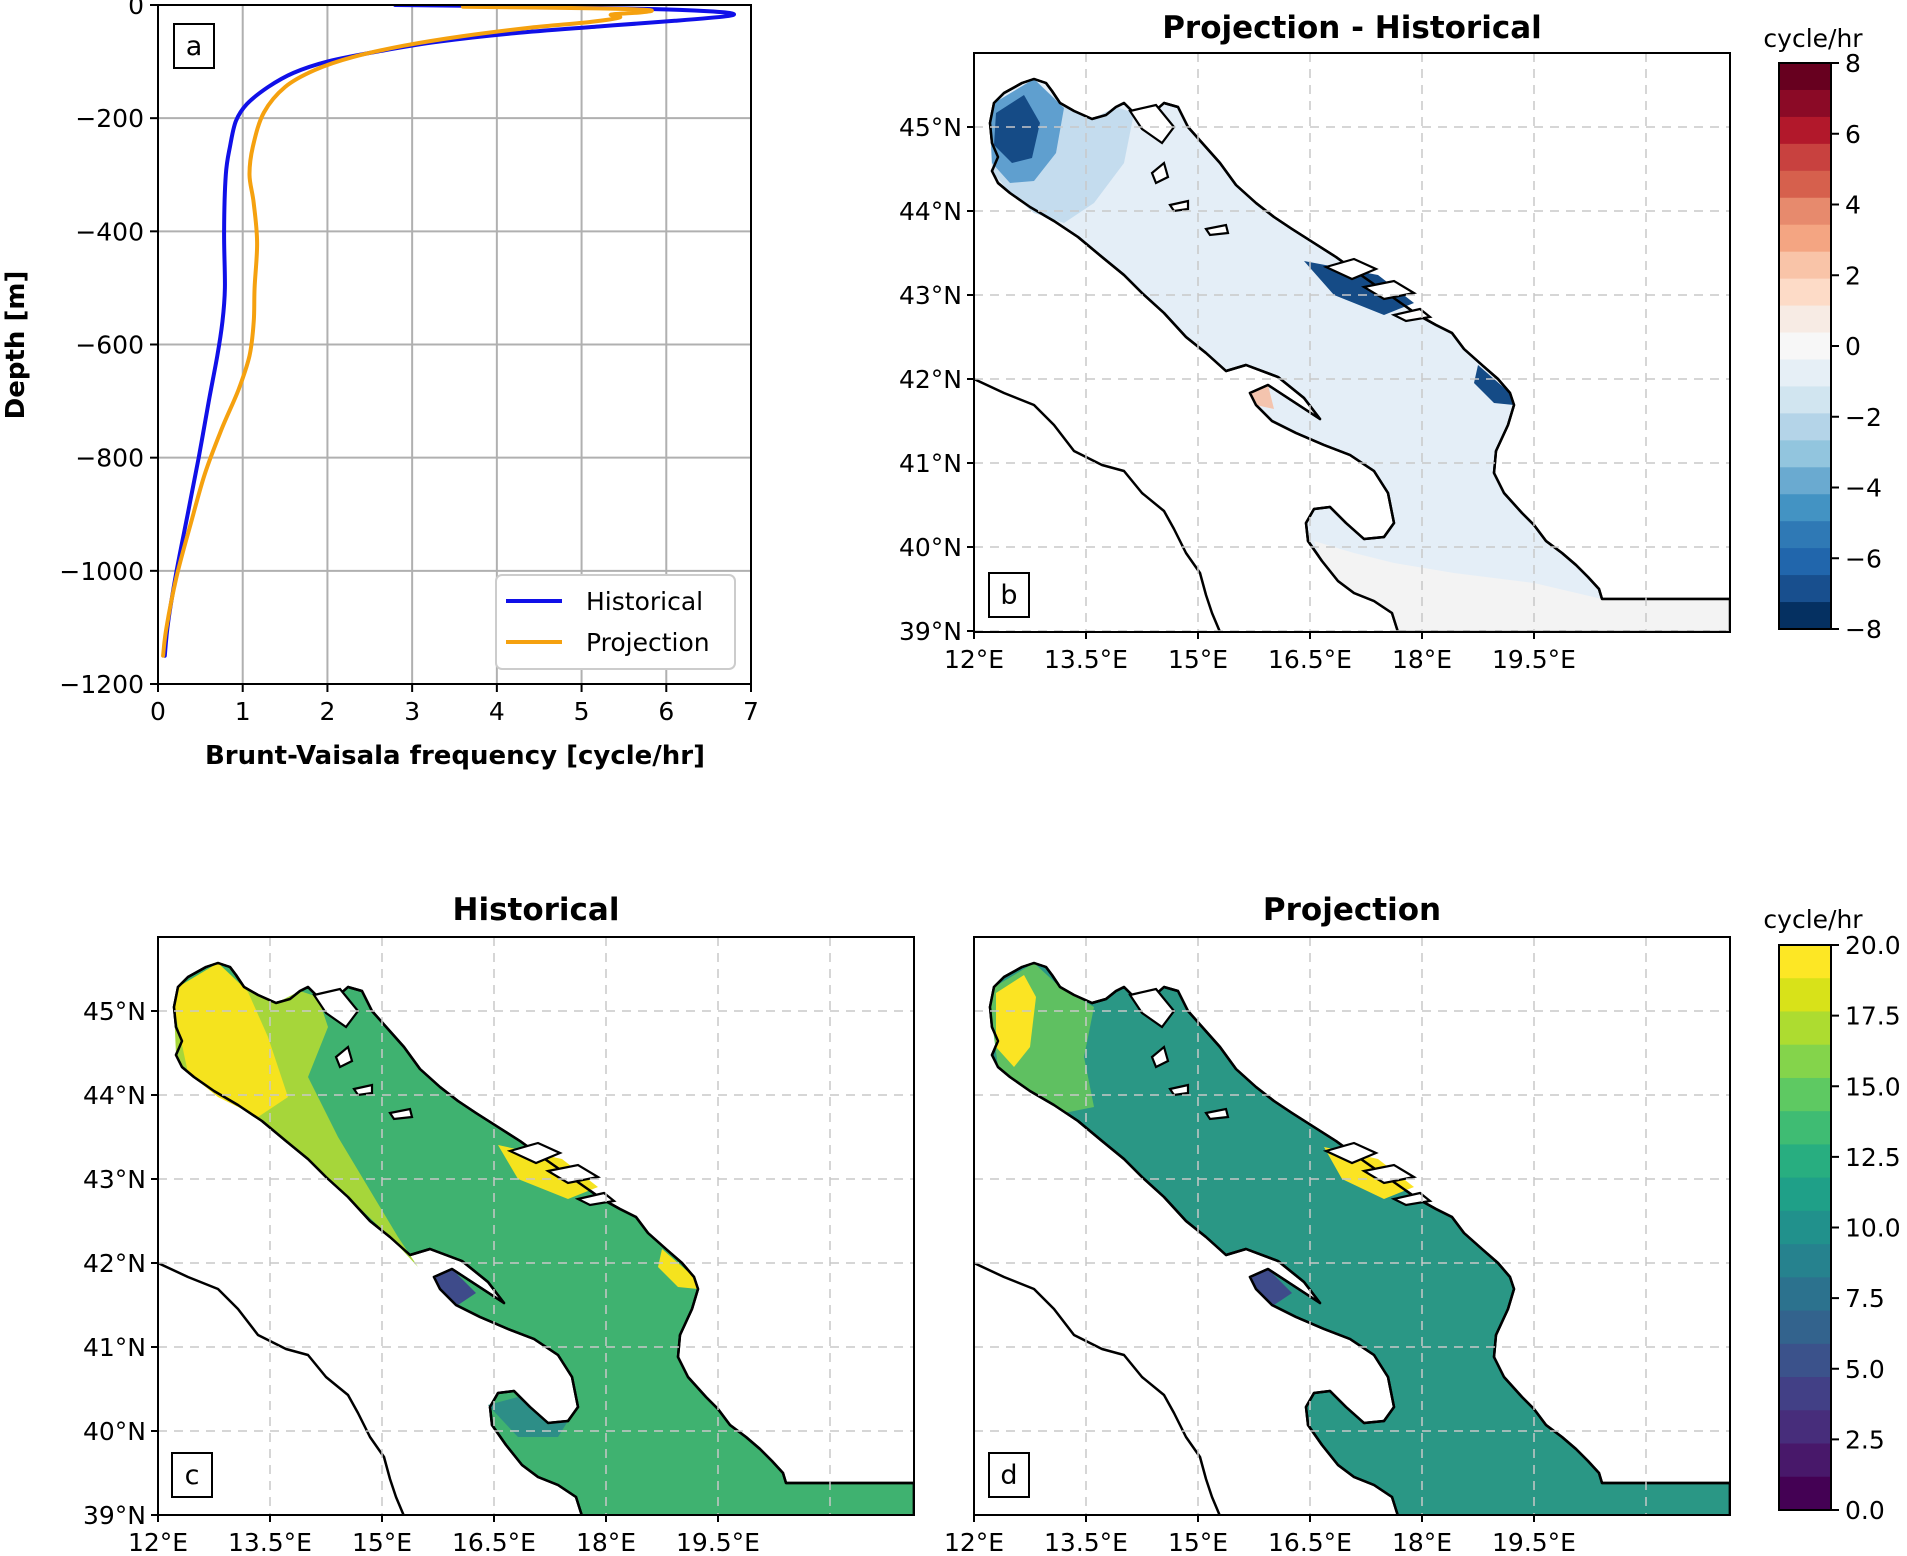 The image size is (1907, 1556). What do you see at coordinates (16, 345) in the screenshot?
I see `panel-a-ylabel: Depth [m]` at bounding box center [16, 345].